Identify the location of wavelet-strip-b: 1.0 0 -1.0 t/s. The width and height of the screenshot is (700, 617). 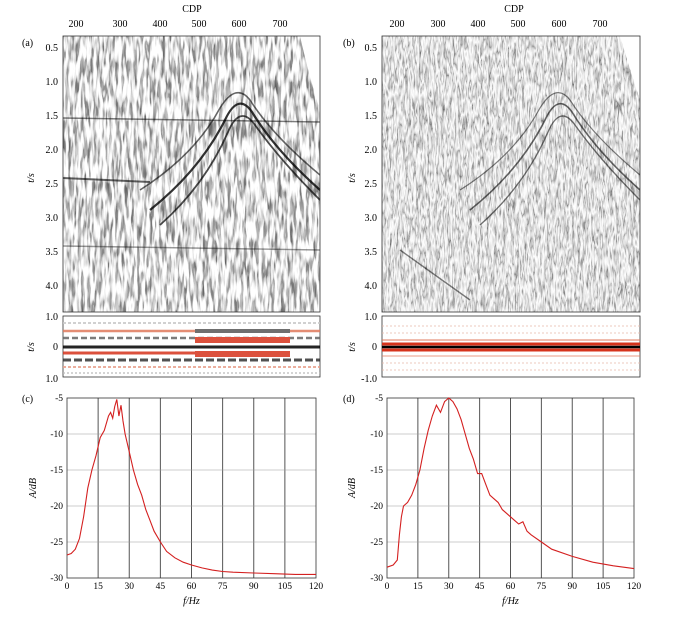
(494, 348).